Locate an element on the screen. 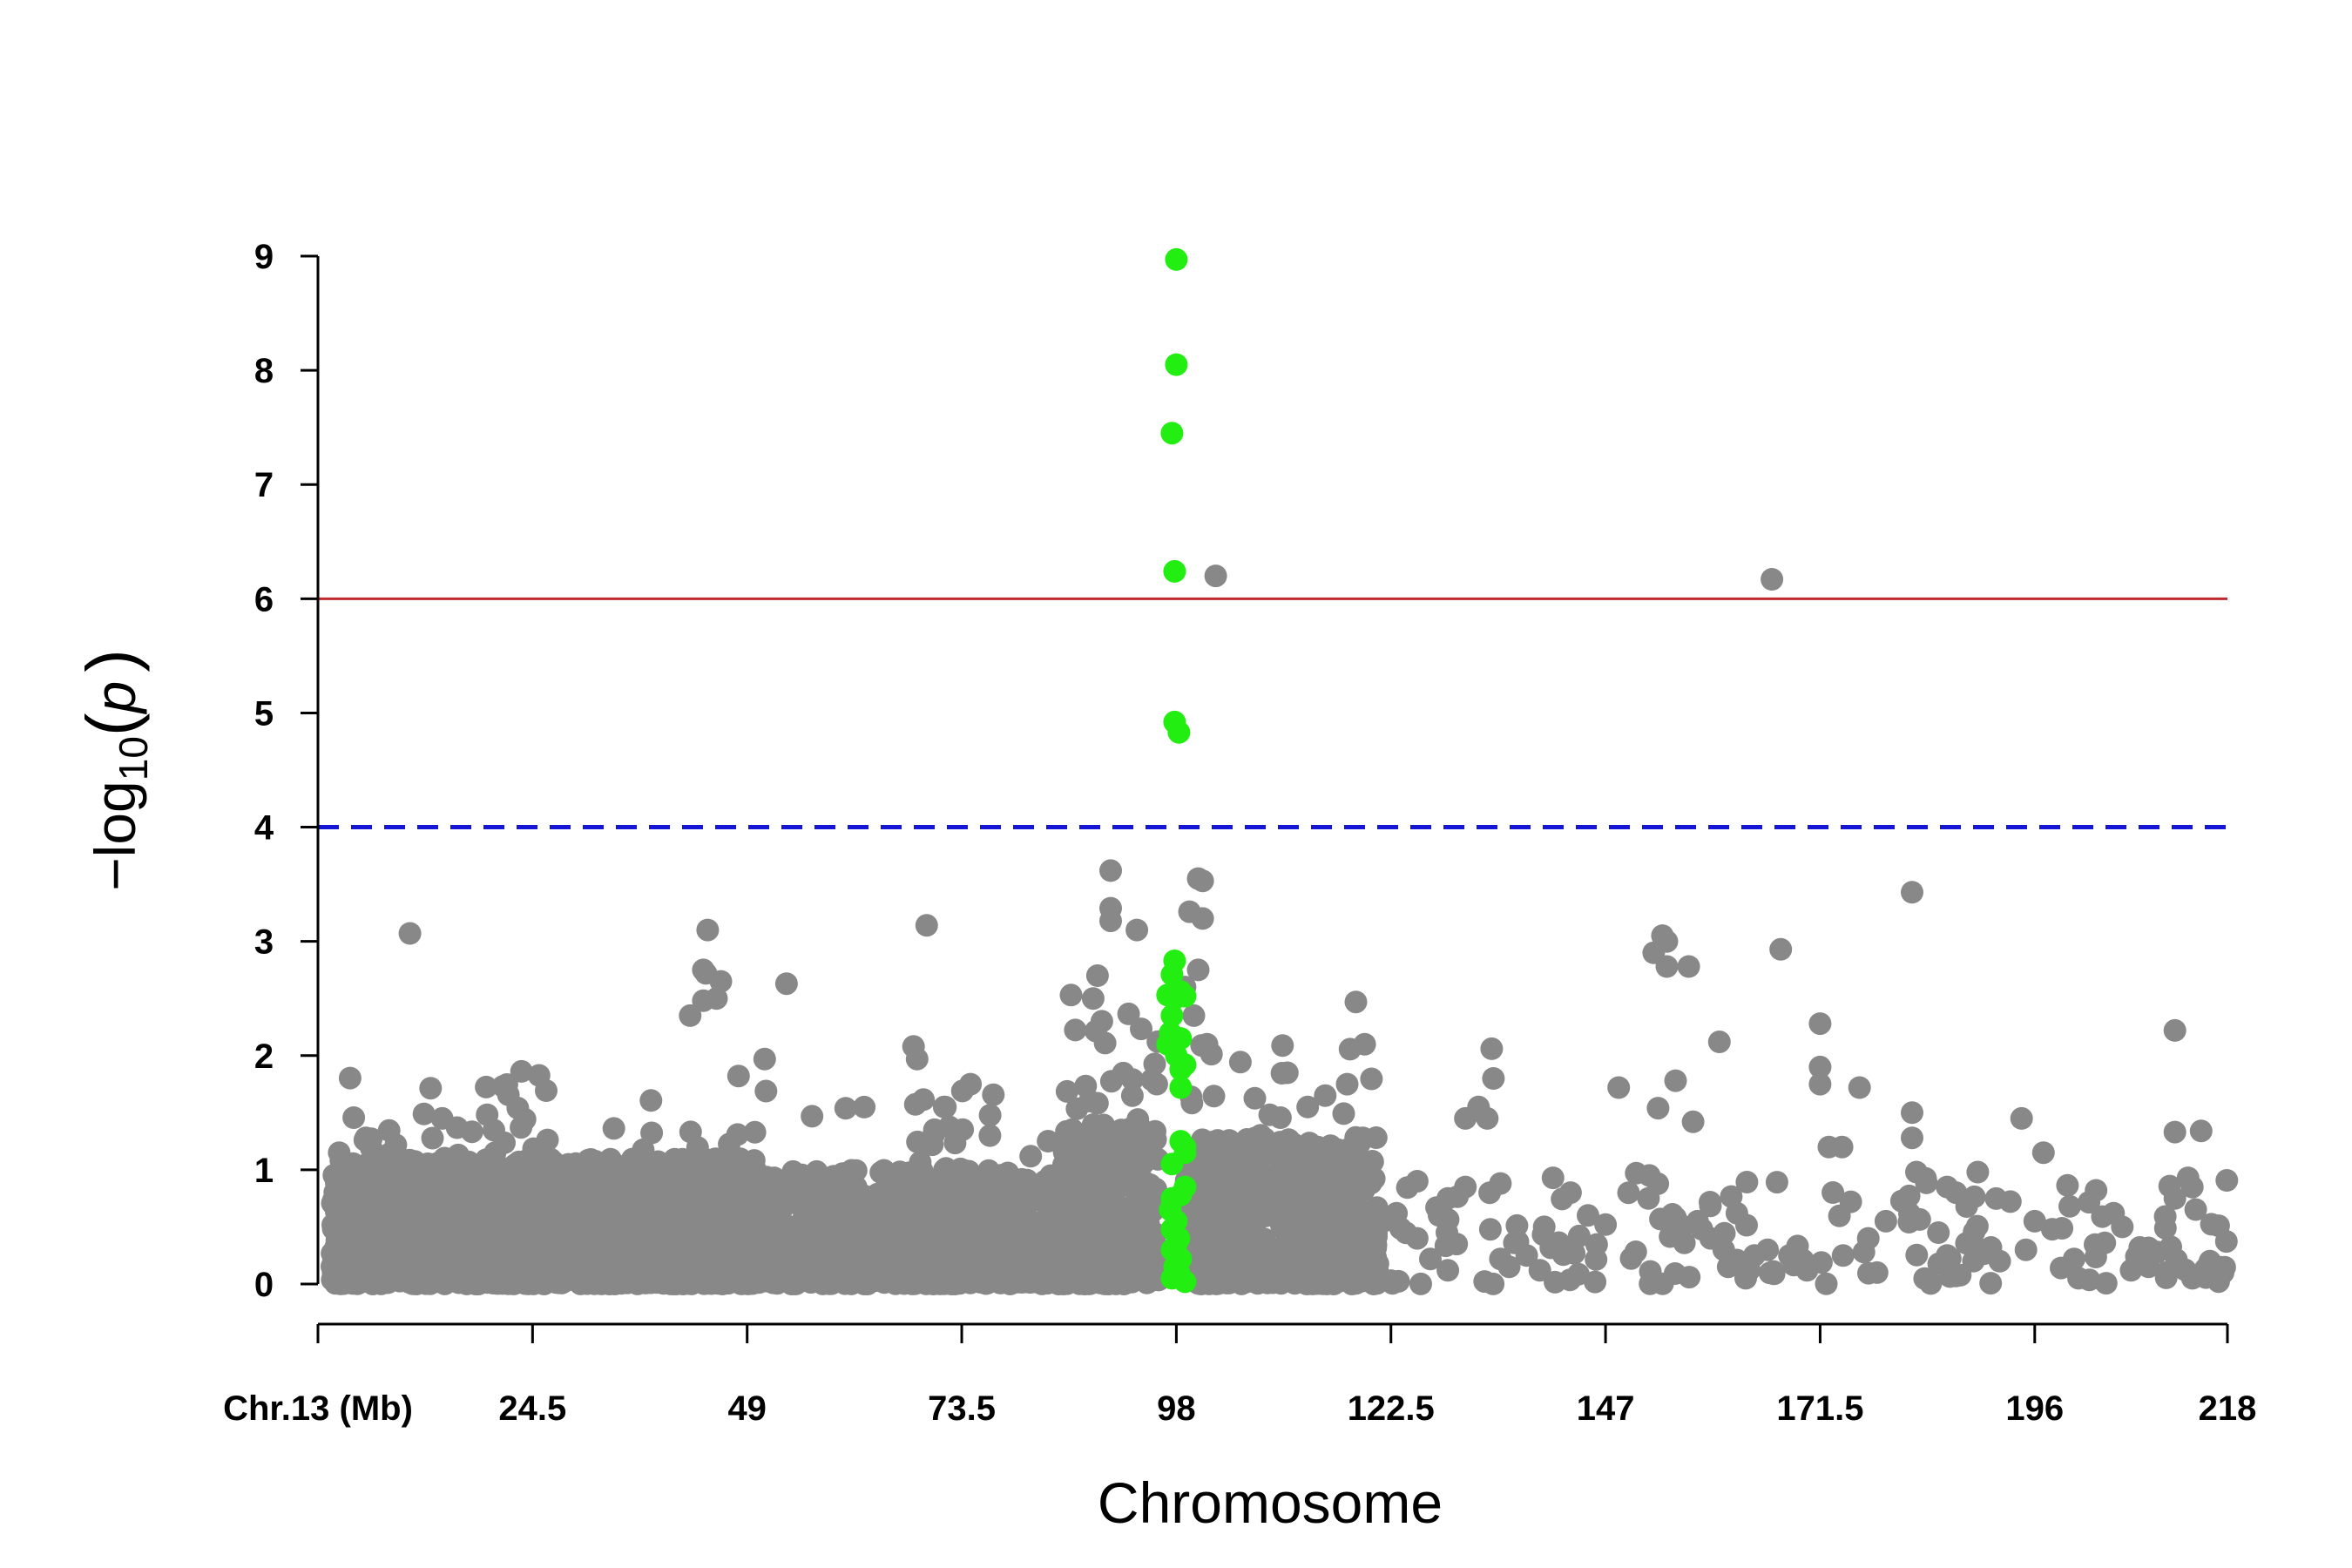  y-tick-label: 9 is located at coordinates (264, 257).